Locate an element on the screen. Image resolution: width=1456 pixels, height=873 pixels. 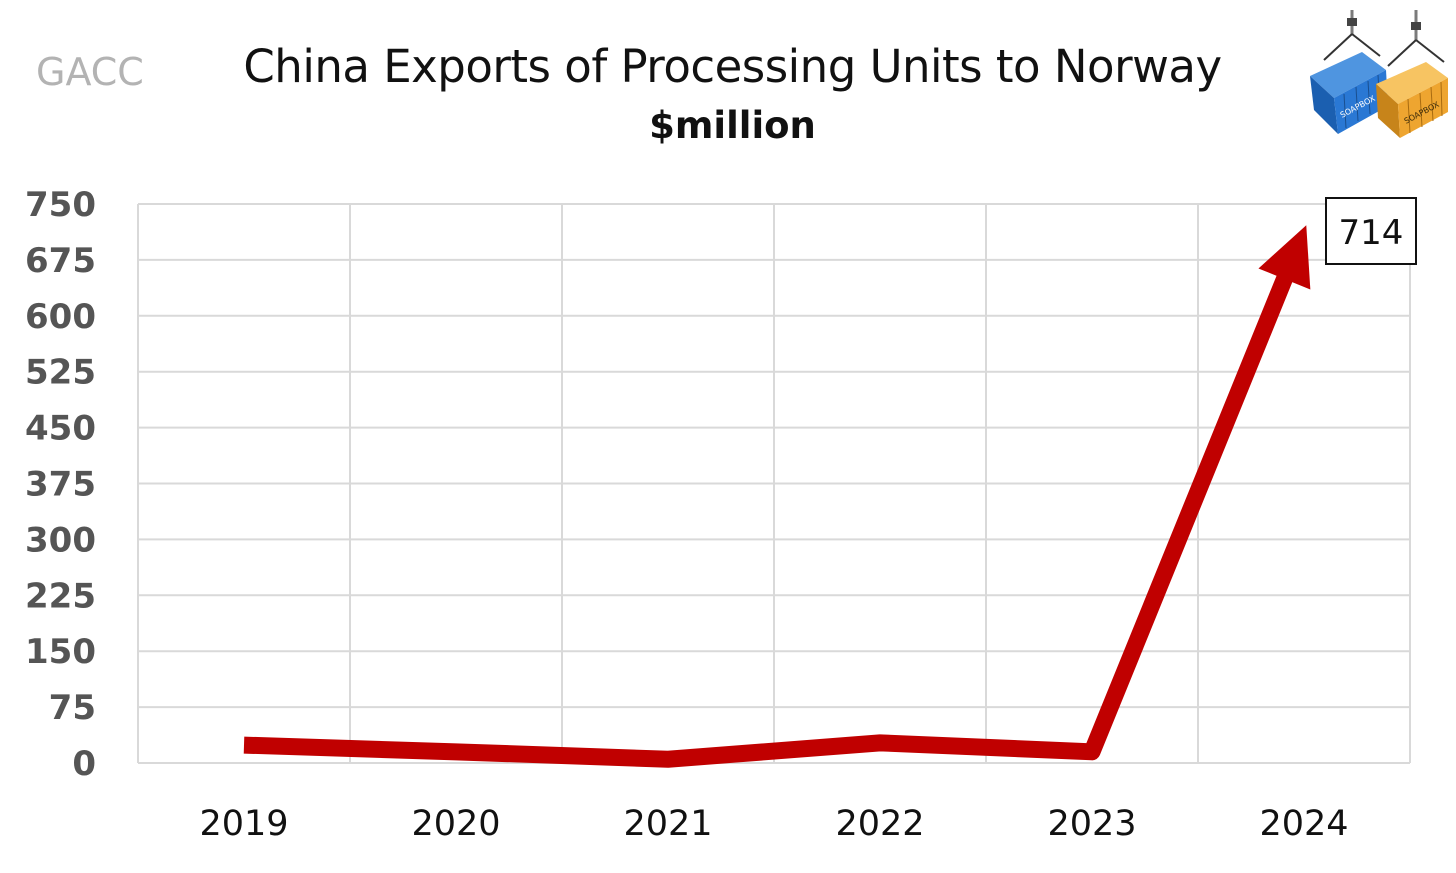
x-tick-label-2: 2021 is located at coordinates (667, 824).